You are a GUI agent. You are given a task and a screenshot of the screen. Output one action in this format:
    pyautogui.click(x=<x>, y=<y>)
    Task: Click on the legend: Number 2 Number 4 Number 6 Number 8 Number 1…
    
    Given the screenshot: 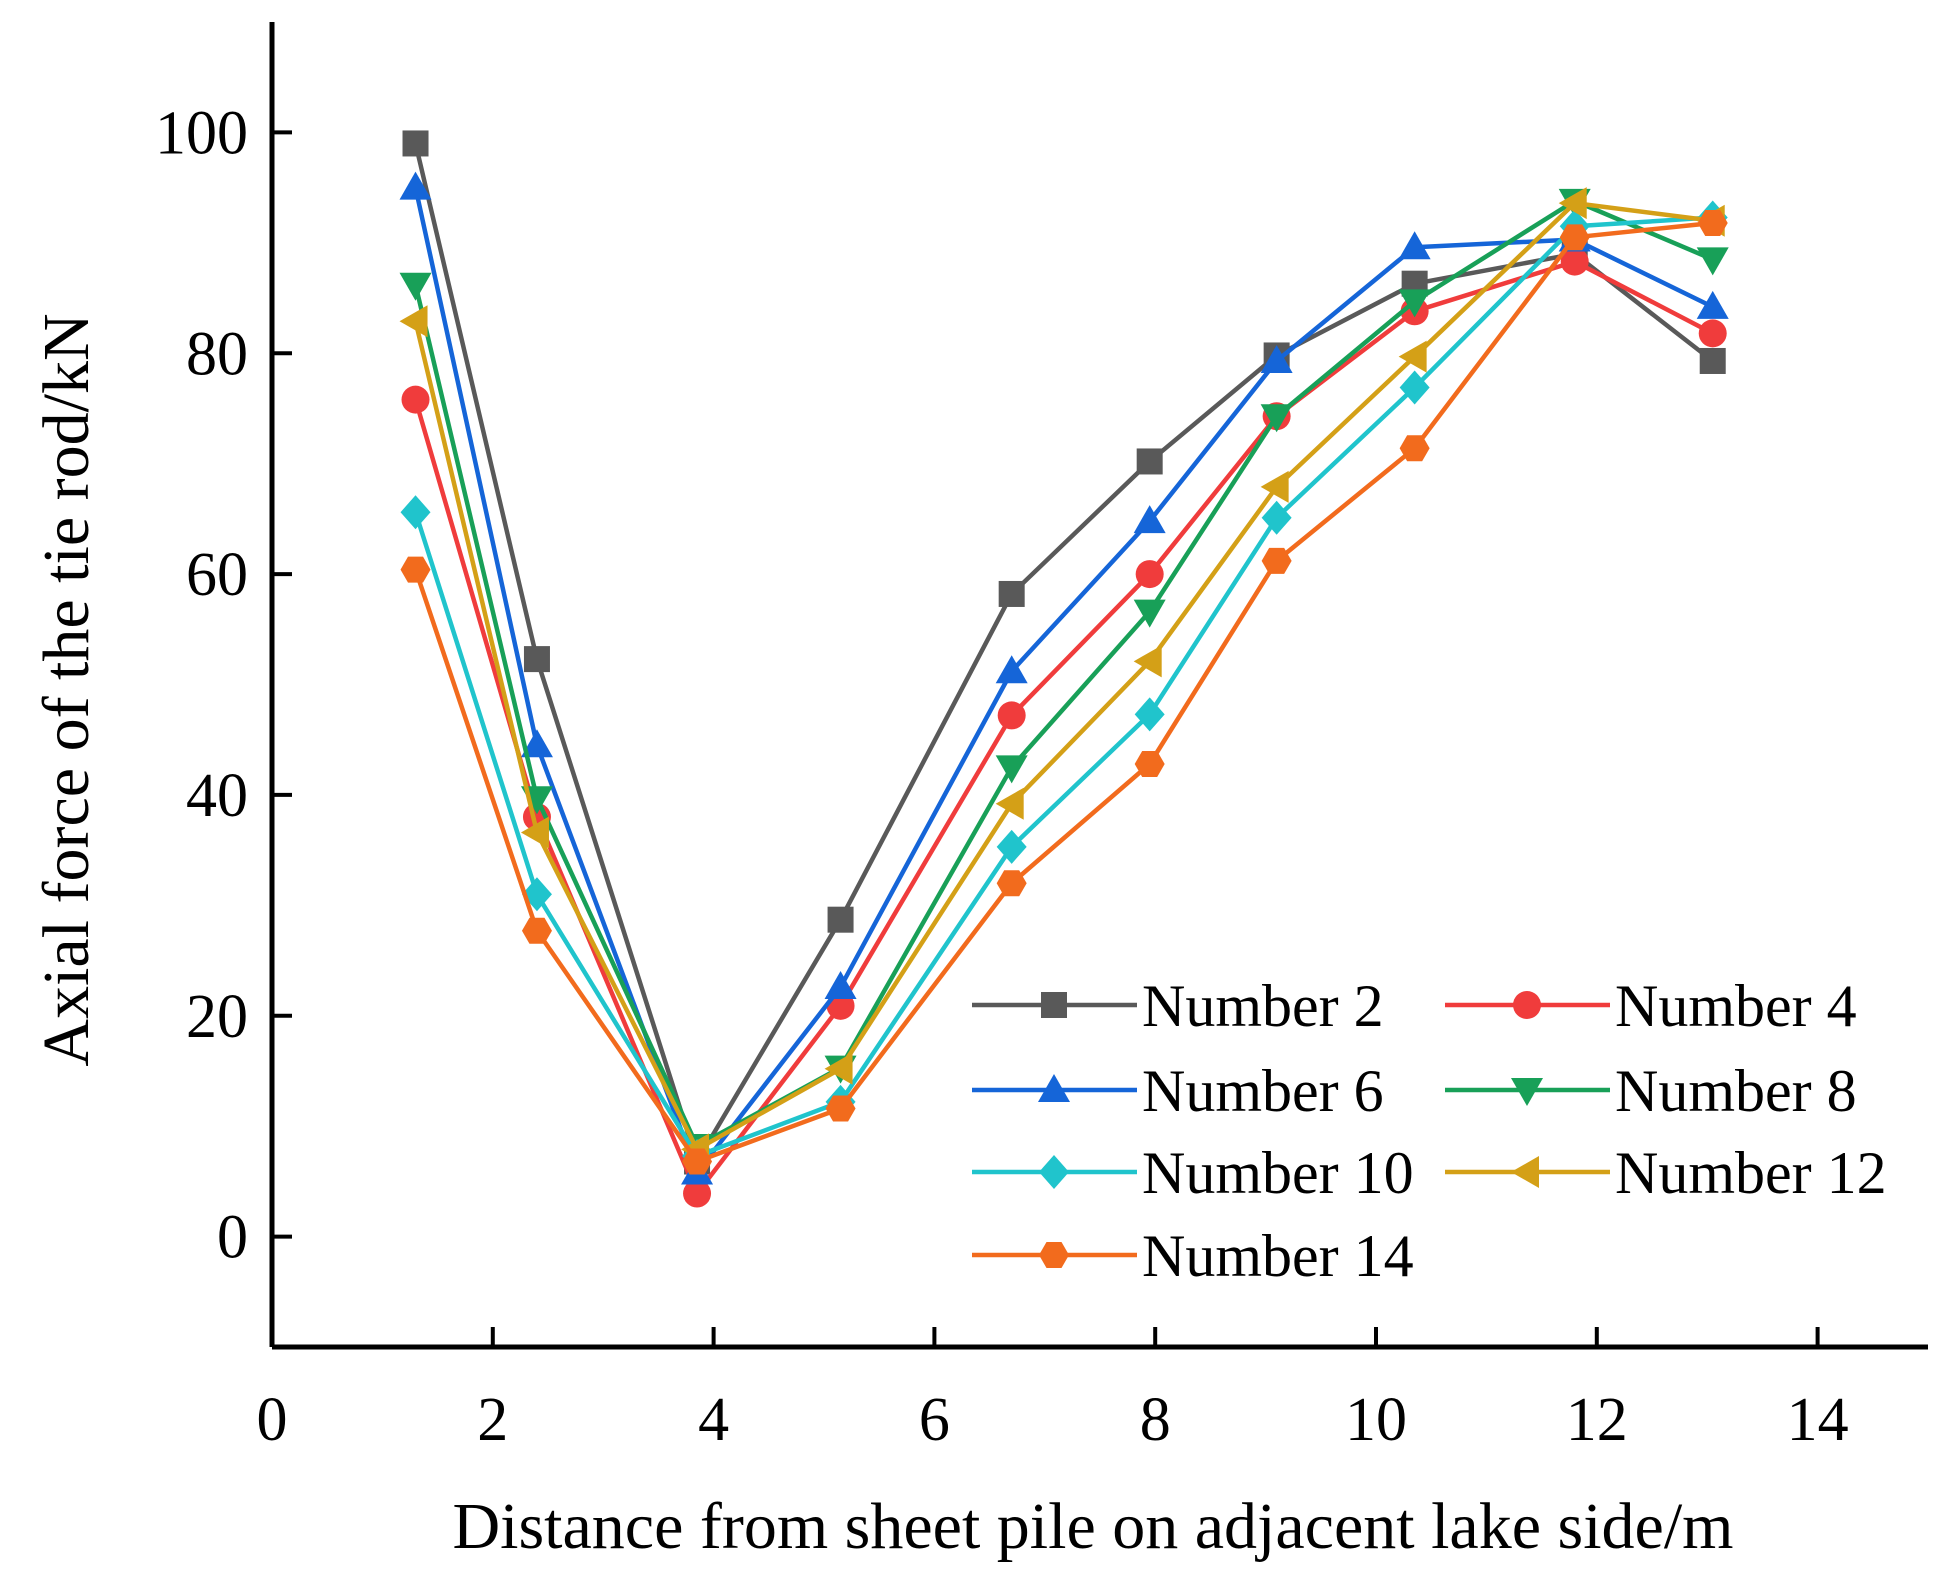 What is the action you would take?
    pyautogui.click(x=1429, y=1131)
    